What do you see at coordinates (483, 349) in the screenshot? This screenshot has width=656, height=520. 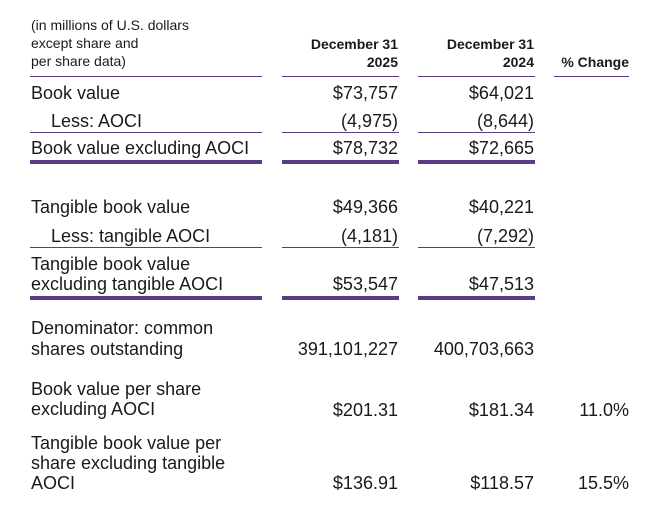 I see `denominator-2024: 400,703,663` at bounding box center [483, 349].